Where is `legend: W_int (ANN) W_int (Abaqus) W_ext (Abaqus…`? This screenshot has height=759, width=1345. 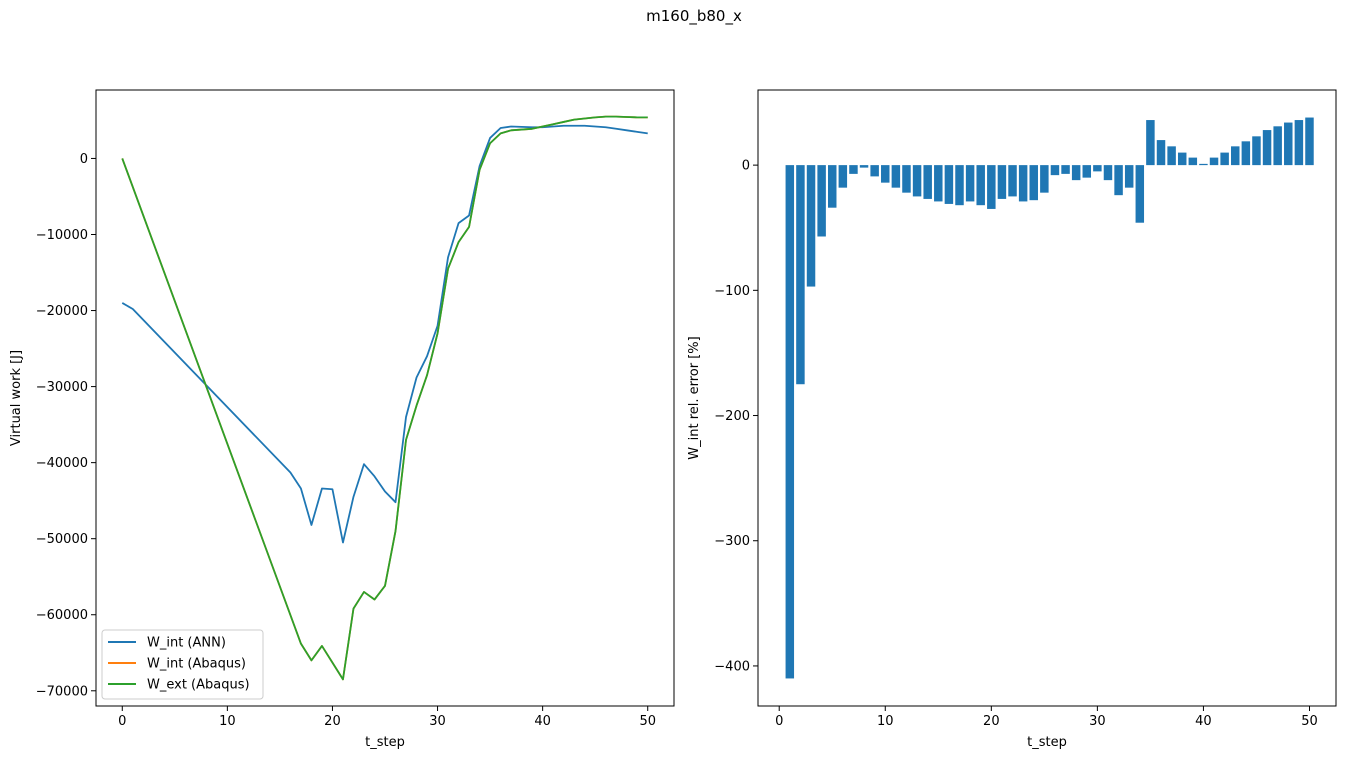 legend: W_int (ANN) W_int (Abaqus) W_ext (Abaqus… is located at coordinates (182, 664).